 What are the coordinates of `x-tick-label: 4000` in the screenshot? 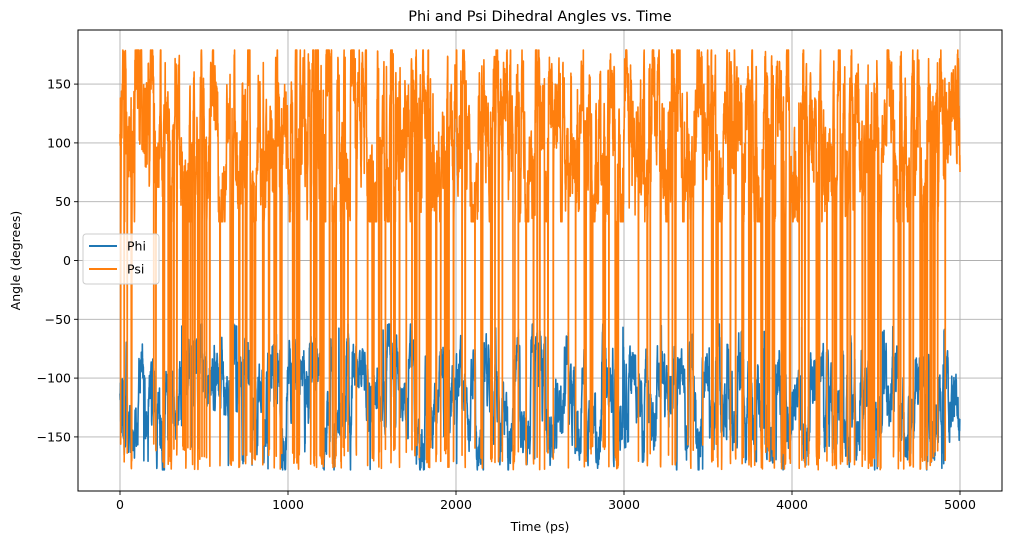 It's located at (792, 504).